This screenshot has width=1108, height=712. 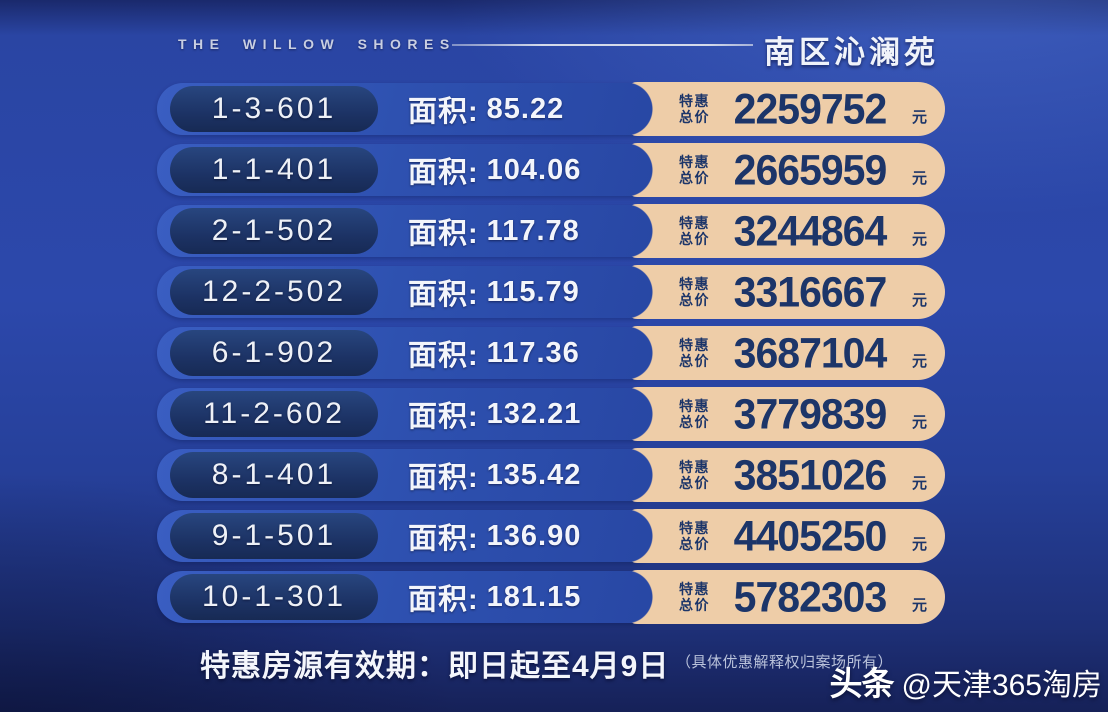 What do you see at coordinates (534, 596) in the screenshot?
I see `area-value: 181.15` at bounding box center [534, 596].